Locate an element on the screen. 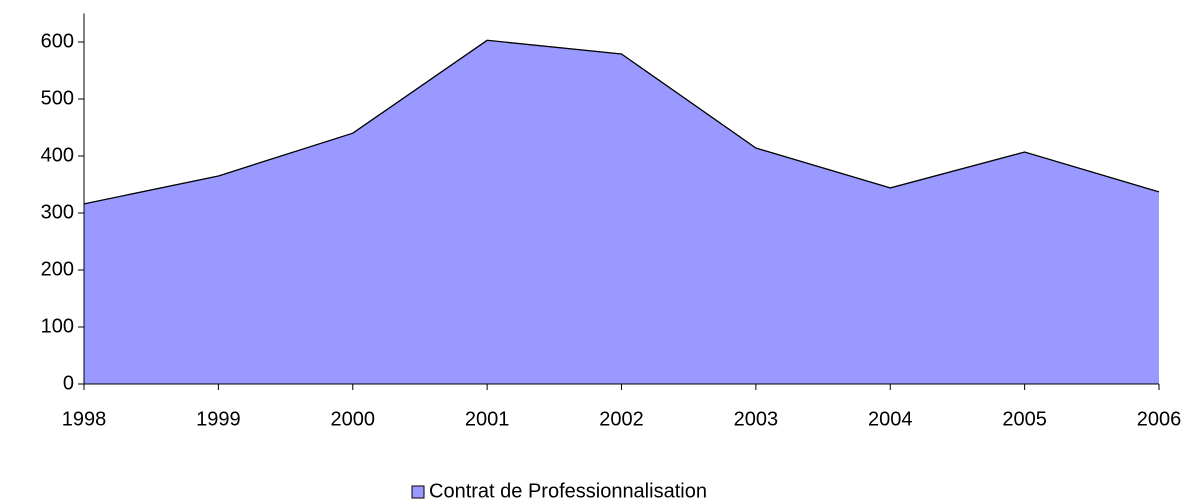  legend-label: Contrat de Professionnalisation is located at coordinates (568, 491).